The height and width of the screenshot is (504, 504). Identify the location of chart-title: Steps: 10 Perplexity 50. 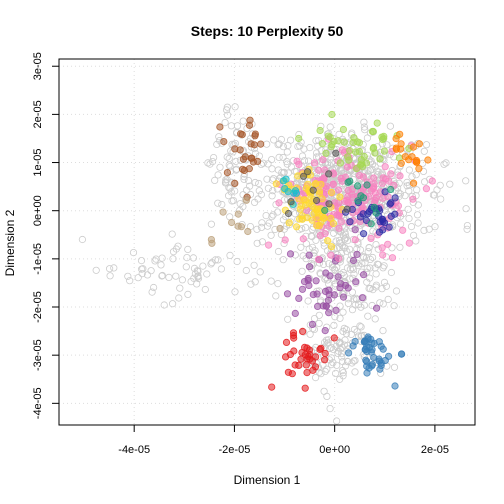
(267, 31).